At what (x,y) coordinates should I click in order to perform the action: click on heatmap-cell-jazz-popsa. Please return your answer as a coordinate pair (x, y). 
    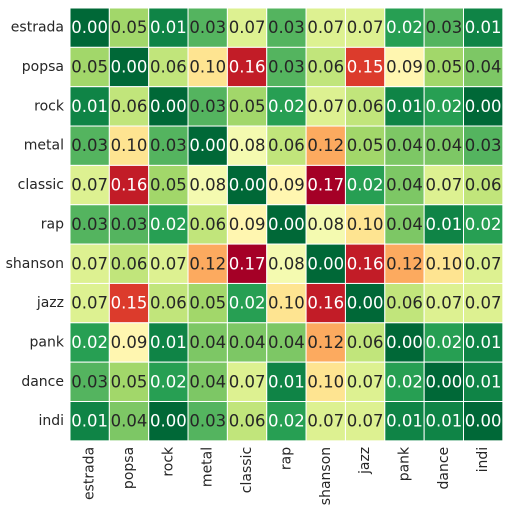
    Looking at the image, I should click on (129, 303).